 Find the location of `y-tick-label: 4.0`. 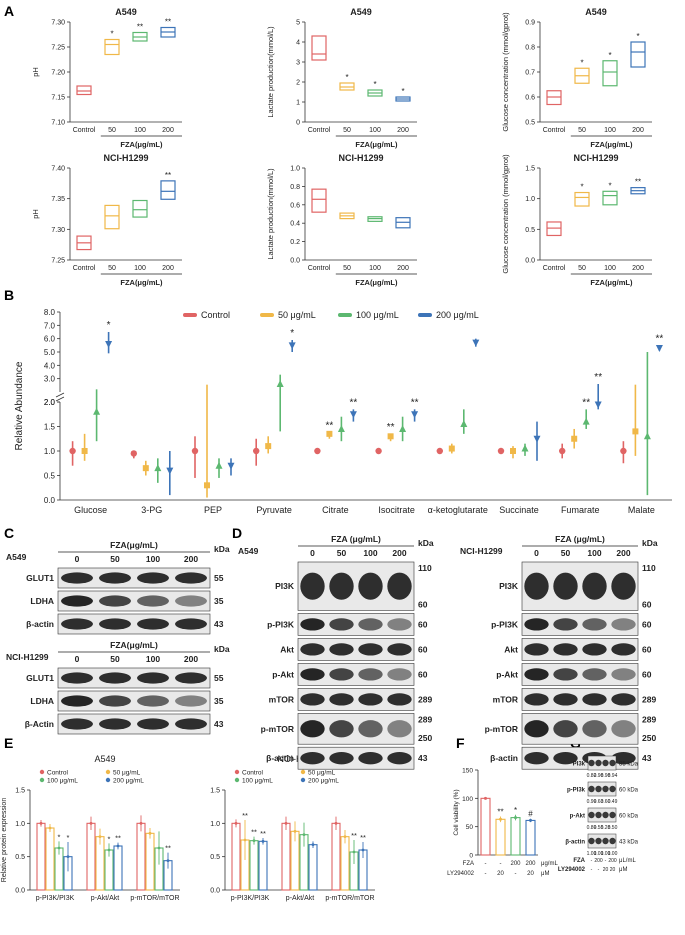

y-tick-label: 4.0 is located at coordinates (50, 365).